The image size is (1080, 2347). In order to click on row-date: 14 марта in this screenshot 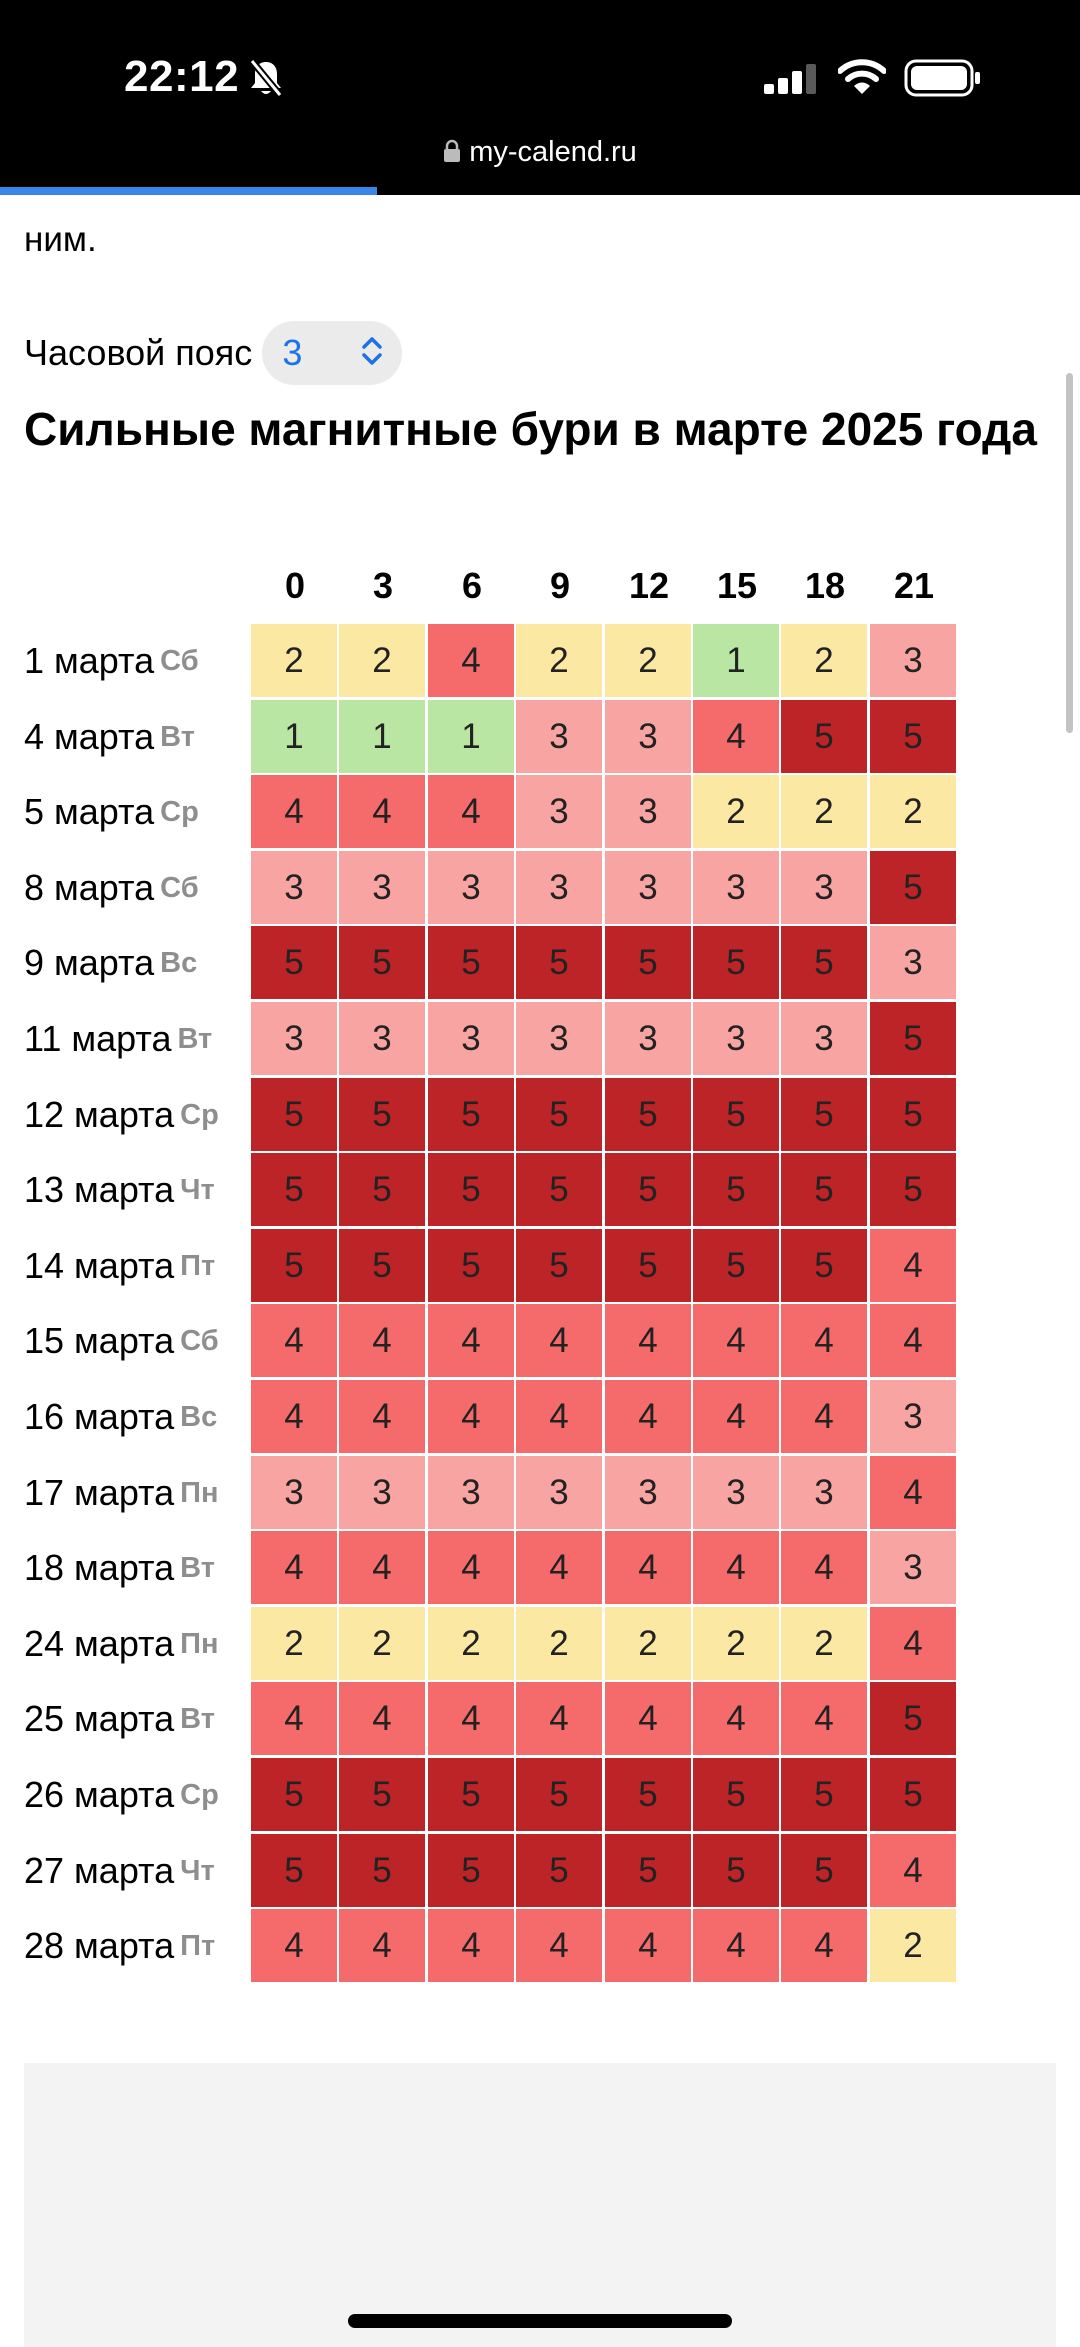, I will do `click(99, 1265)`.